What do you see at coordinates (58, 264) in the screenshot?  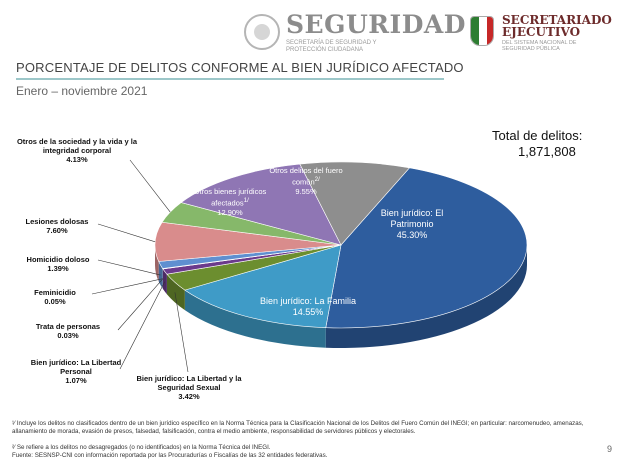 I see `slice-label-homicidio: Homicidio doloso 1.39%` at bounding box center [58, 264].